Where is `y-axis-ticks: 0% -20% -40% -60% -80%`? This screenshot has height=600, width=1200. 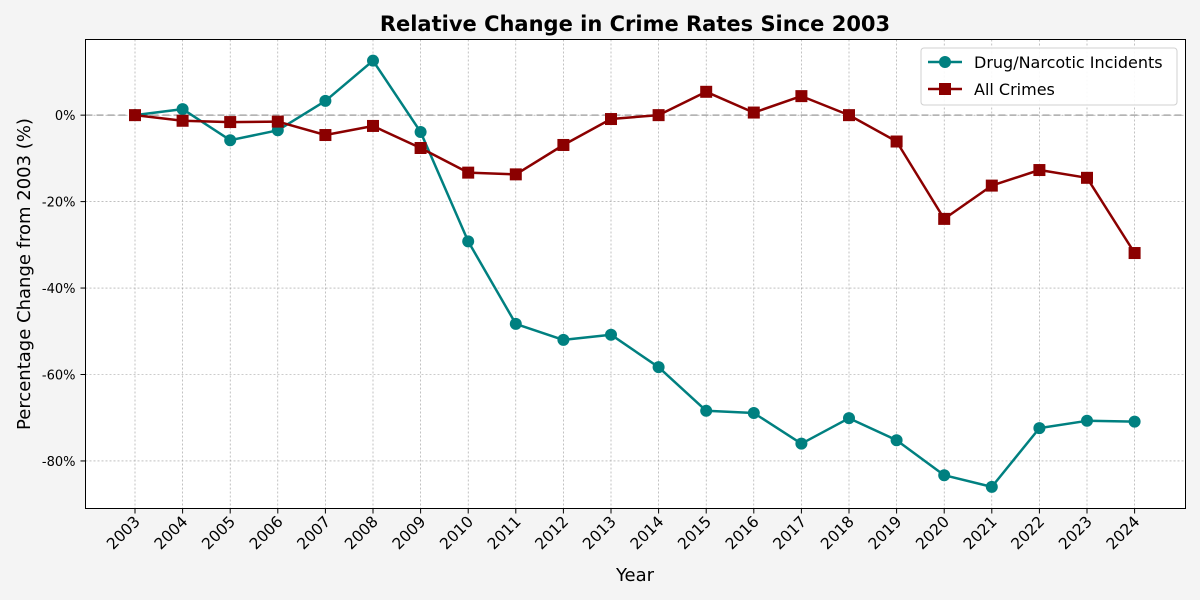
y-axis-ticks: 0% -20% -40% -60% -80% is located at coordinates (64, 289).